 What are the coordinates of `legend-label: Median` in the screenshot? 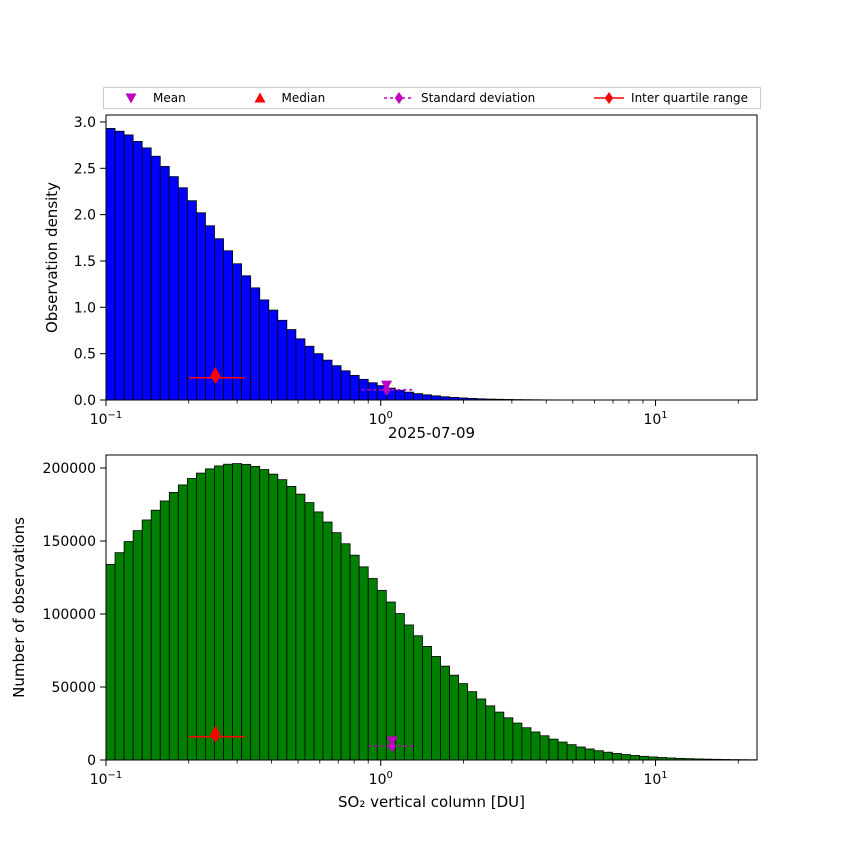 It's located at (303, 98).